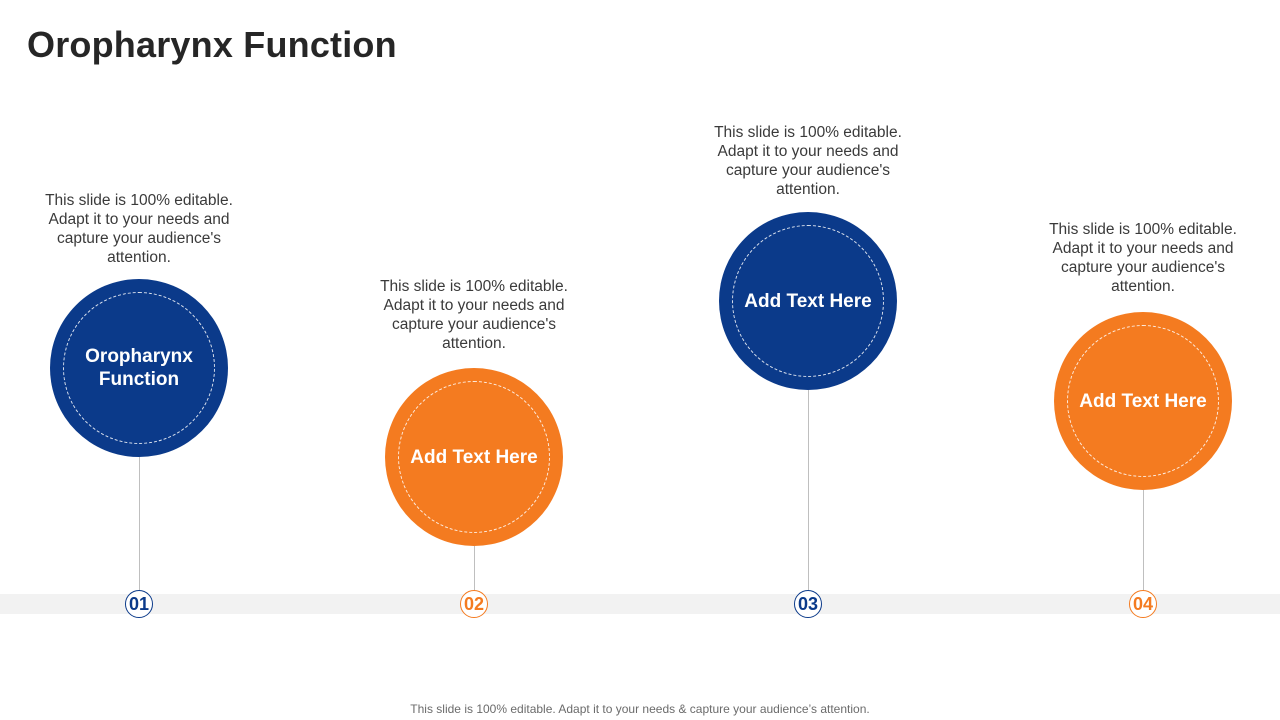 The height and width of the screenshot is (720, 1280). I want to click on step-number-badge: 04, so click(1143, 604).